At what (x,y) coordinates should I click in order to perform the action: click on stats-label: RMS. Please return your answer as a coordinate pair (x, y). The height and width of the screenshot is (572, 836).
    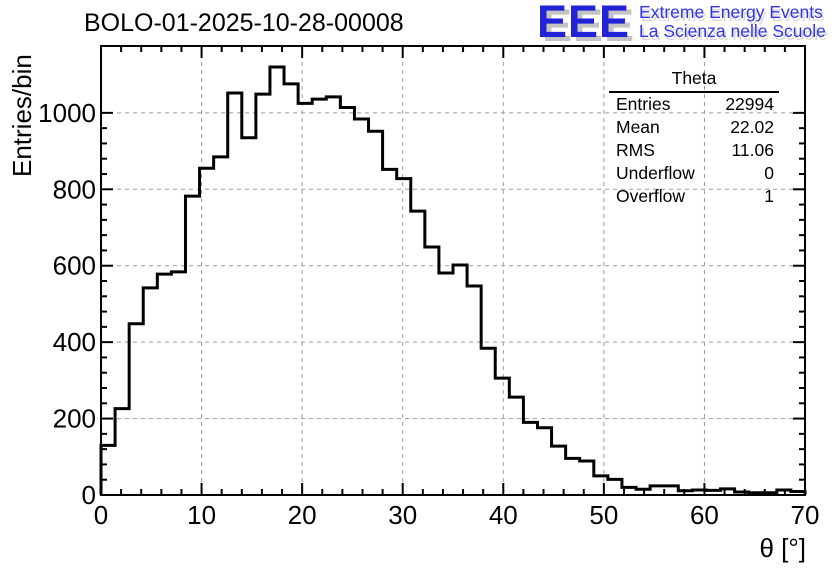
    Looking at the image, I should click on (635, 150).